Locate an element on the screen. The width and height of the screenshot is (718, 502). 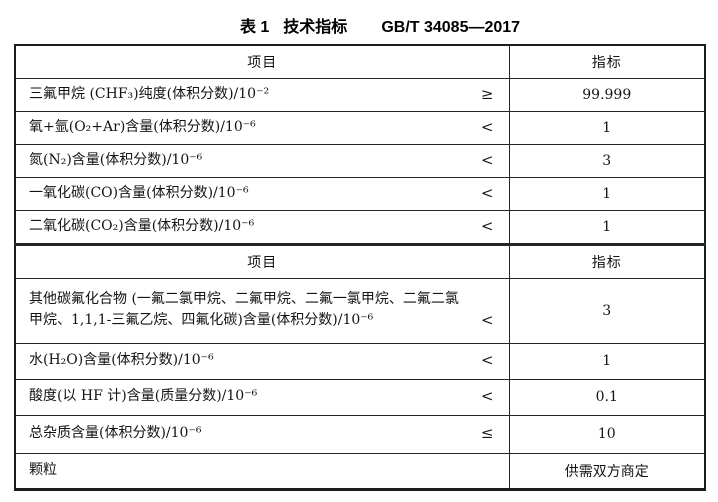
table-row: 酸度(以 HF 计)含量(质量分数)/10⁻⁶ < 0.1 is located at coordinates (360, 397).